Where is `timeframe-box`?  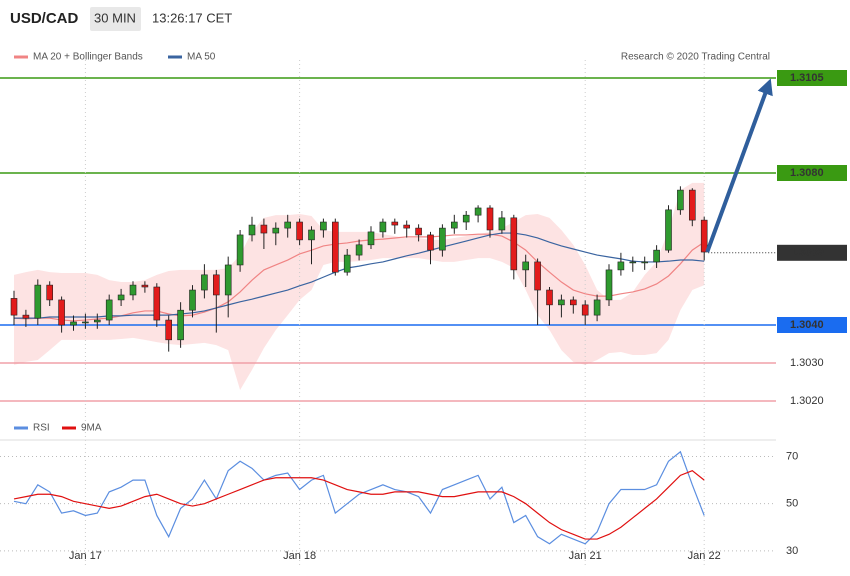 timeframe-box is located at coordinates (115, 19).